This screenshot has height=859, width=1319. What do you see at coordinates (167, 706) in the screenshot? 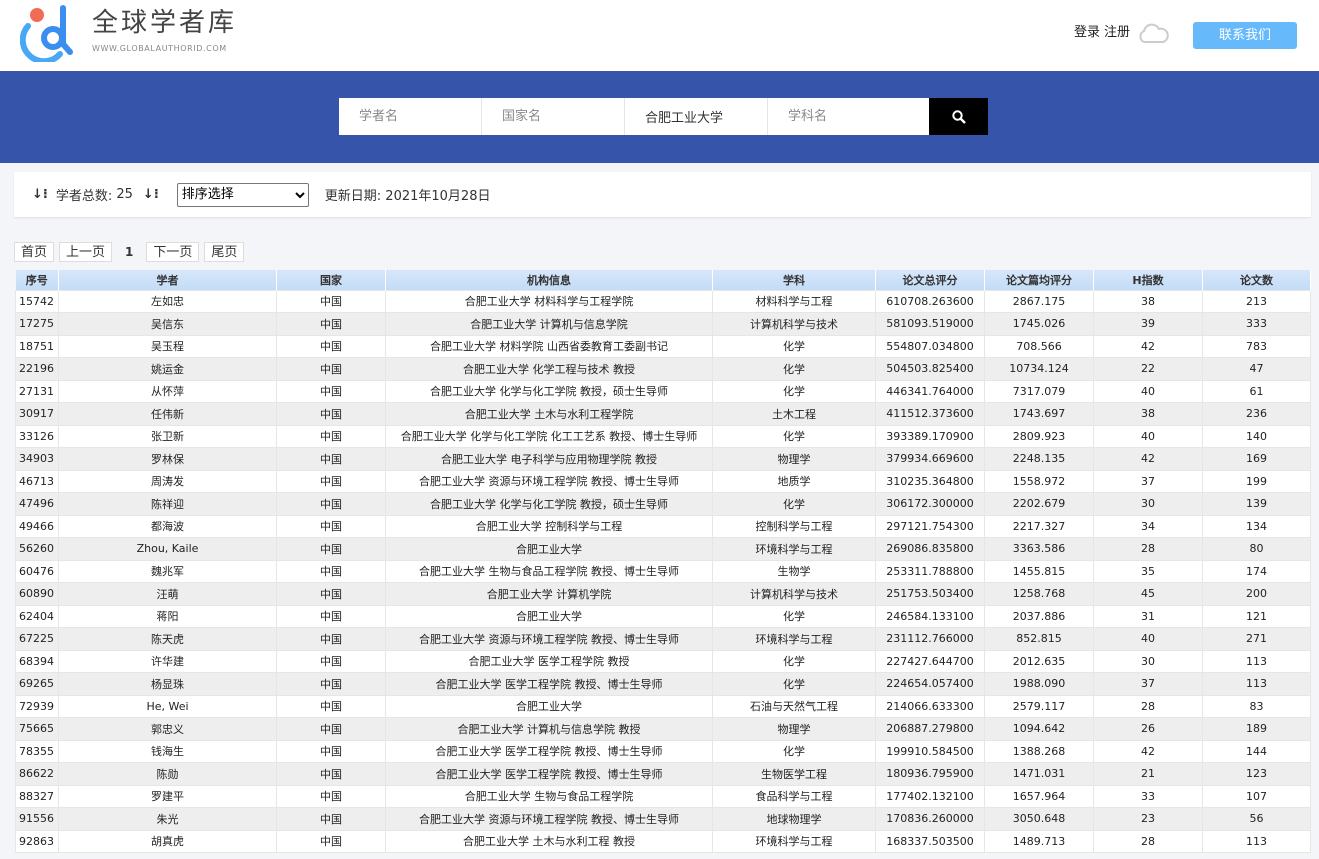
I see `col-scholar-cell: He, Wei` at bounding box center [167, 706].